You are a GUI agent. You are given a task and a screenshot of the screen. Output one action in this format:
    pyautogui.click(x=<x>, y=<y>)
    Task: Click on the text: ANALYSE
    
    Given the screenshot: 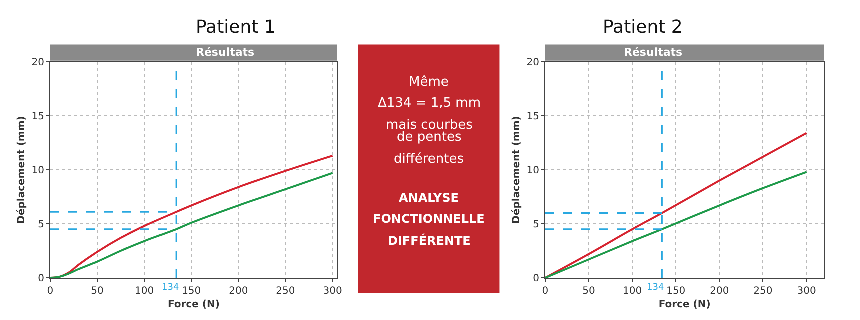 What is the action you would take?
    pyautogui.click(x=429, y=198)
    